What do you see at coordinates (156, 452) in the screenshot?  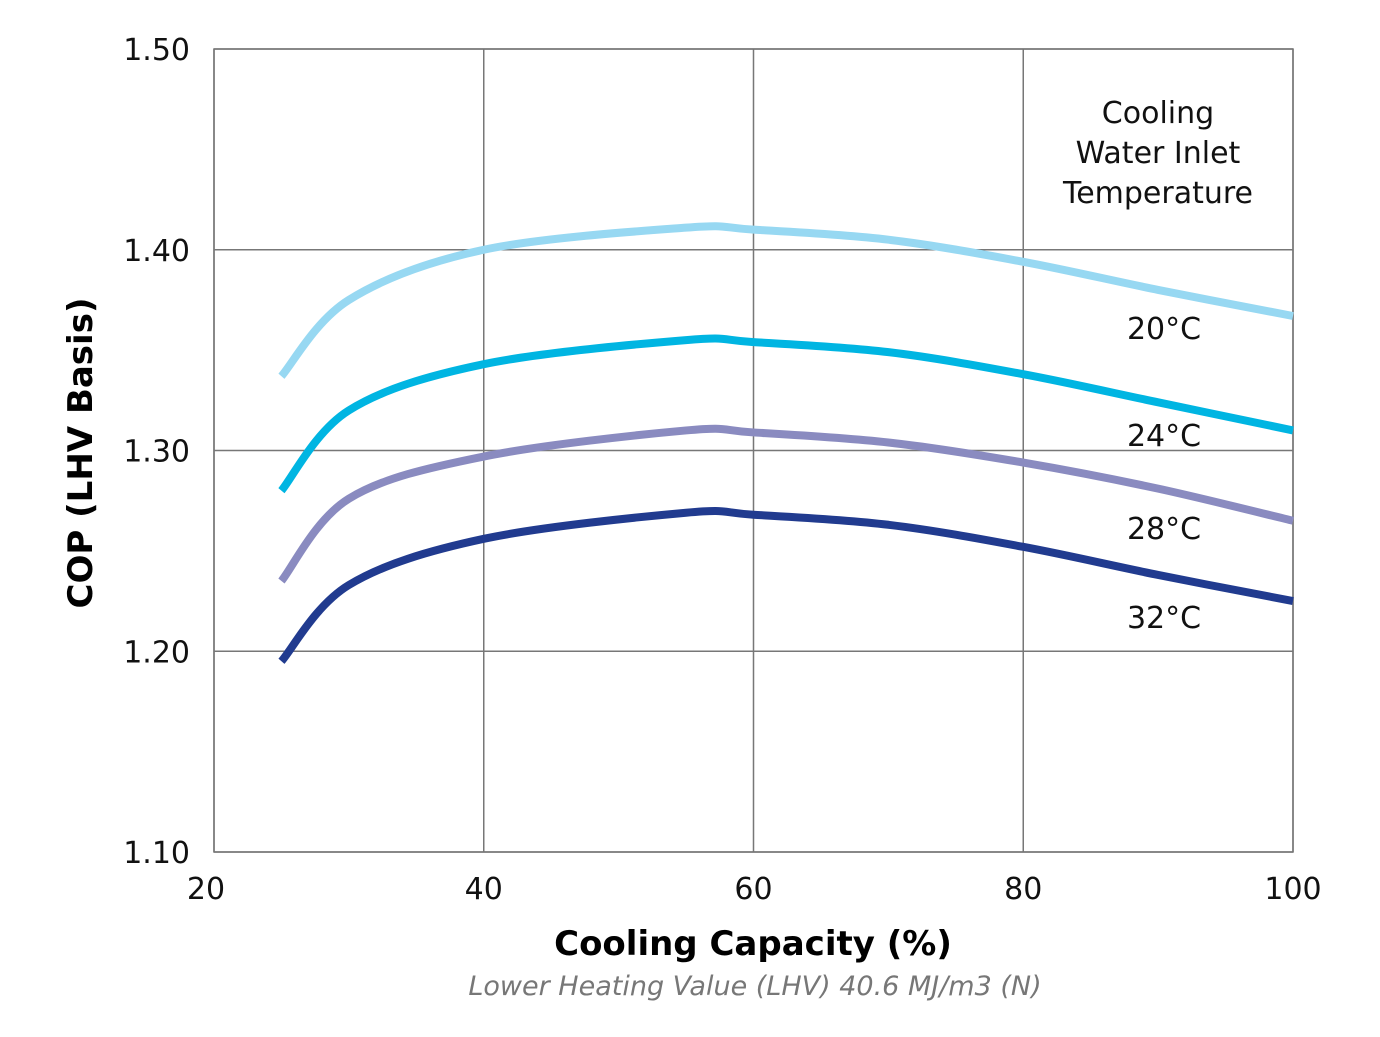 I see `y-tick-label: 1.30` at bounding box center [156, 452].